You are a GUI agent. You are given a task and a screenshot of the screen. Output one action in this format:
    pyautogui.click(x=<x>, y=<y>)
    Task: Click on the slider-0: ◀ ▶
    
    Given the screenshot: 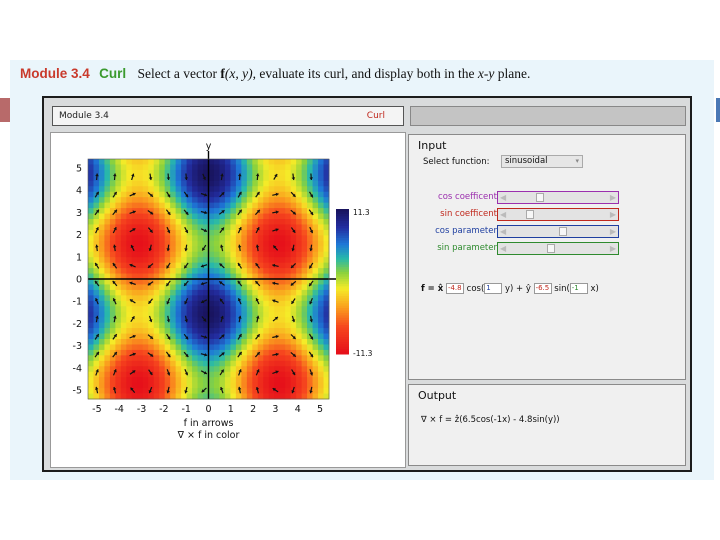 What is the action you would take?
    pyautogui.click(x=558, y=197)
    